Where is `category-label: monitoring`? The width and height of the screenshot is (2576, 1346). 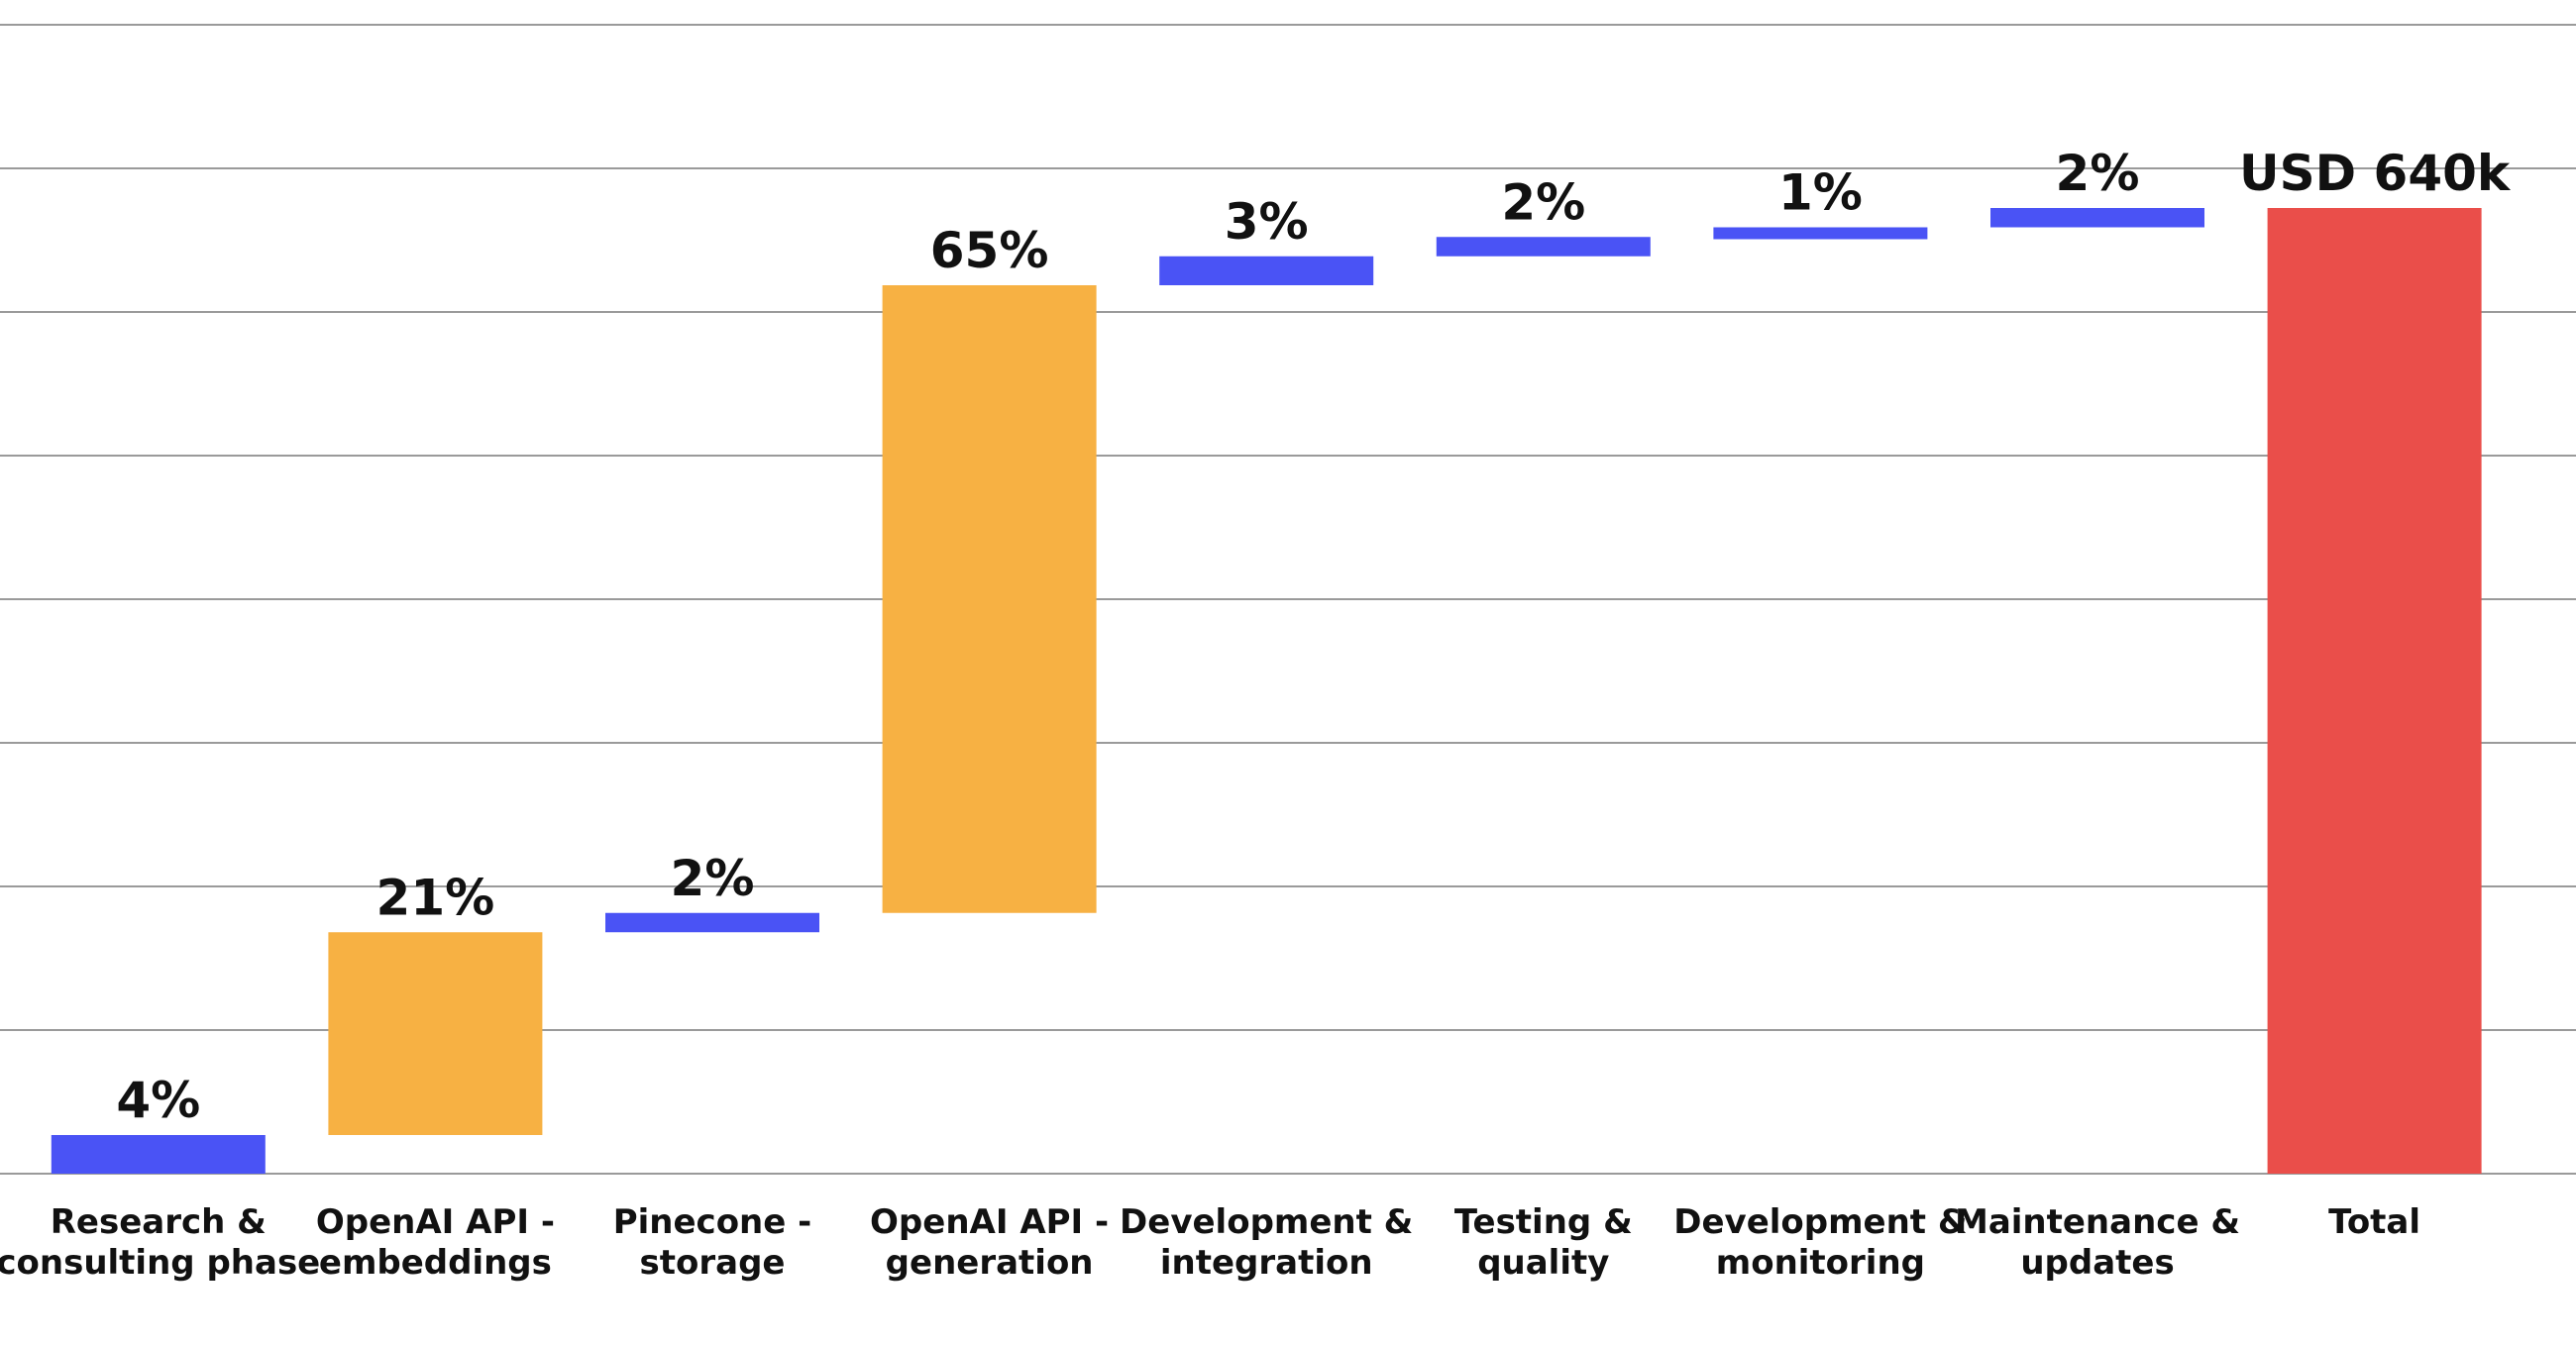
category-label: monitoring is located at coordinates (1821, 1263).